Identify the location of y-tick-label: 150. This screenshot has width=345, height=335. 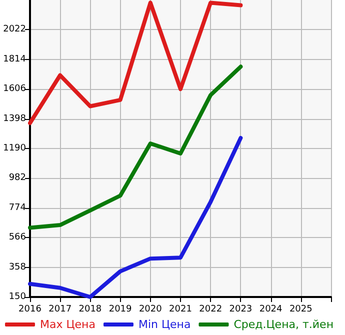
(17, 297).